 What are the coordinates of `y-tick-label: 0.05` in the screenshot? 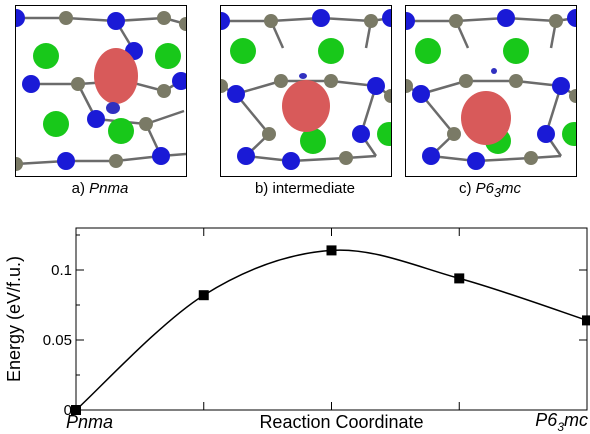 It's located at (57, 340).